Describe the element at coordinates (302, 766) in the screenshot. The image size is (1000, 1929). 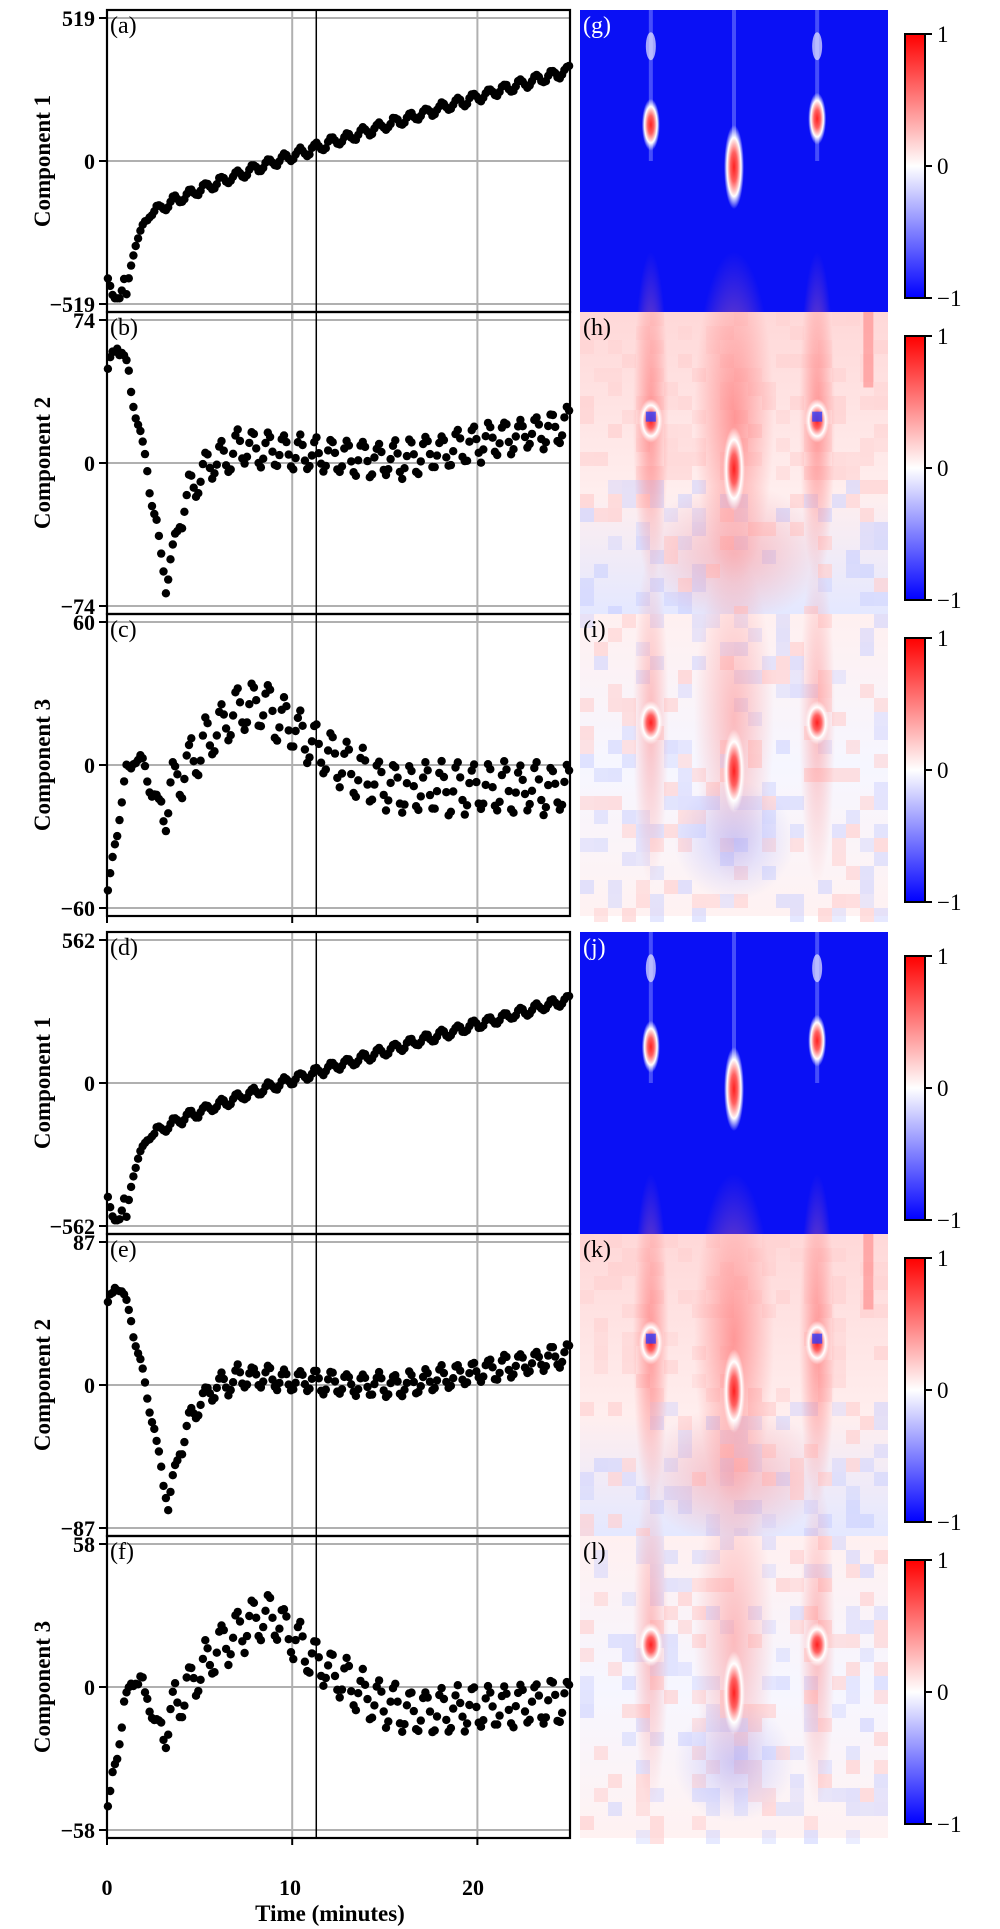
I see `scatter-panel-c: 60 0 −60 (c) Component 3` at that location.